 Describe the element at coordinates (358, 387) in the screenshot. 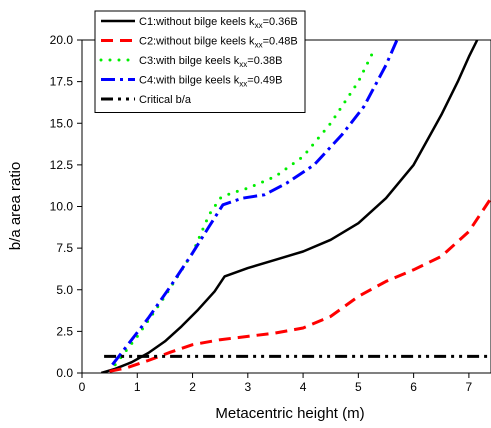

I see `x-tick-label: 5` at that location.